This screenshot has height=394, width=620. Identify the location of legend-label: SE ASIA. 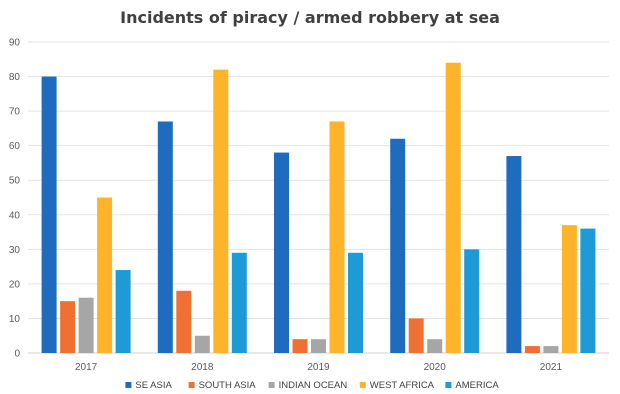
(153, 385).